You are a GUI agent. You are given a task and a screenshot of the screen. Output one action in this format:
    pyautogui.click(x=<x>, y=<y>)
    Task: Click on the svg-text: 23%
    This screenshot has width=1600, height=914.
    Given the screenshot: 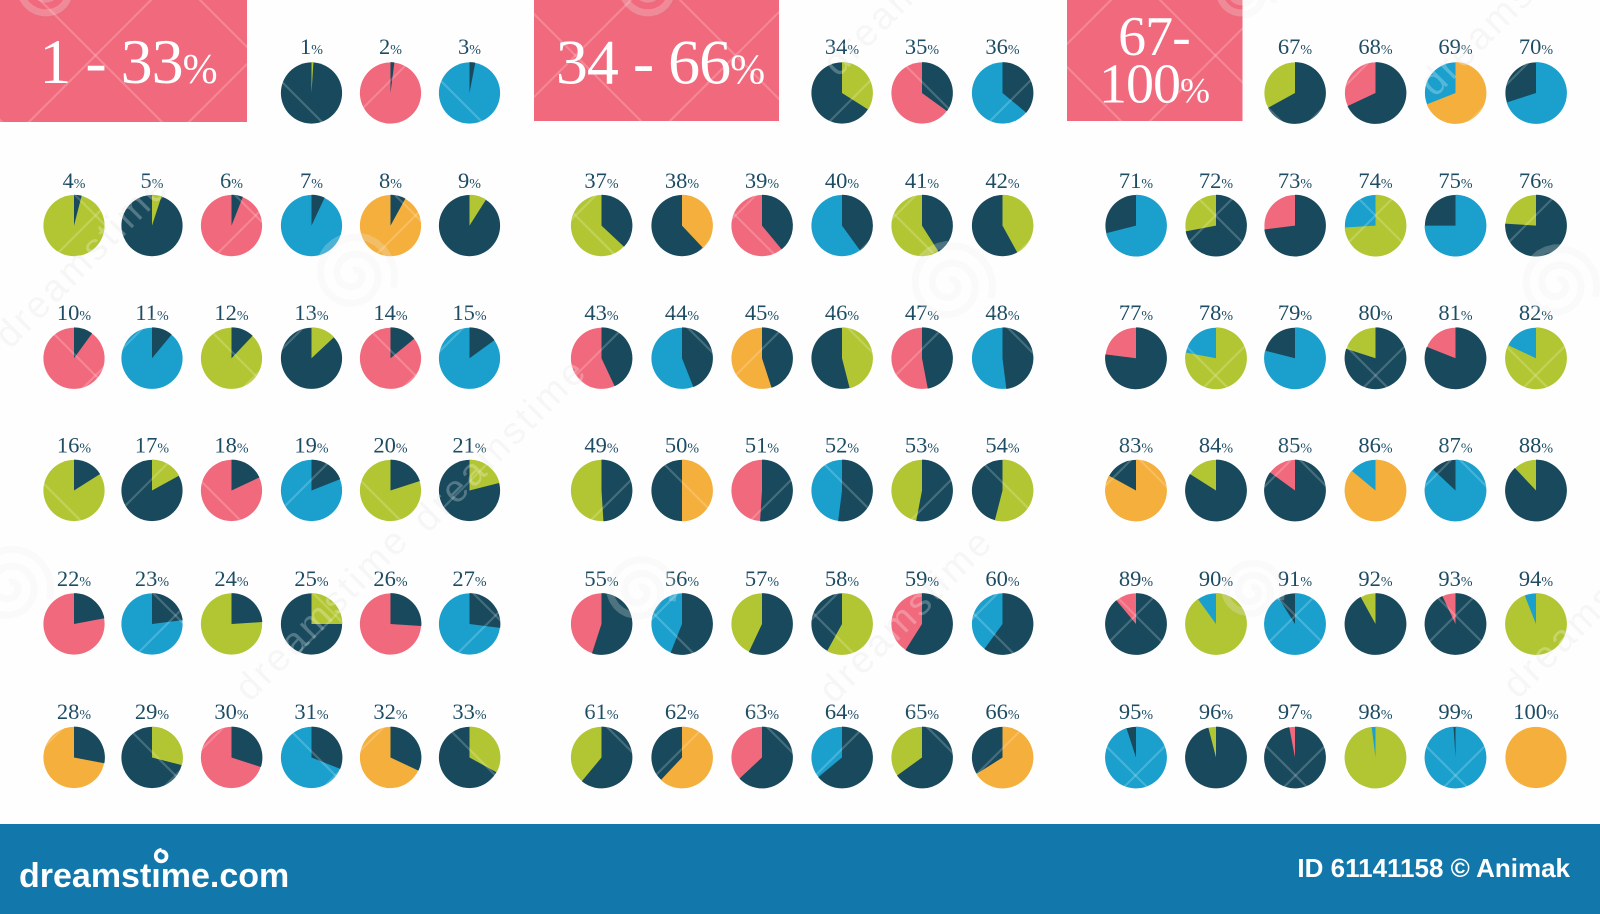 What is the action you would take?
    pyautogui.click(x=152, y=578)
    